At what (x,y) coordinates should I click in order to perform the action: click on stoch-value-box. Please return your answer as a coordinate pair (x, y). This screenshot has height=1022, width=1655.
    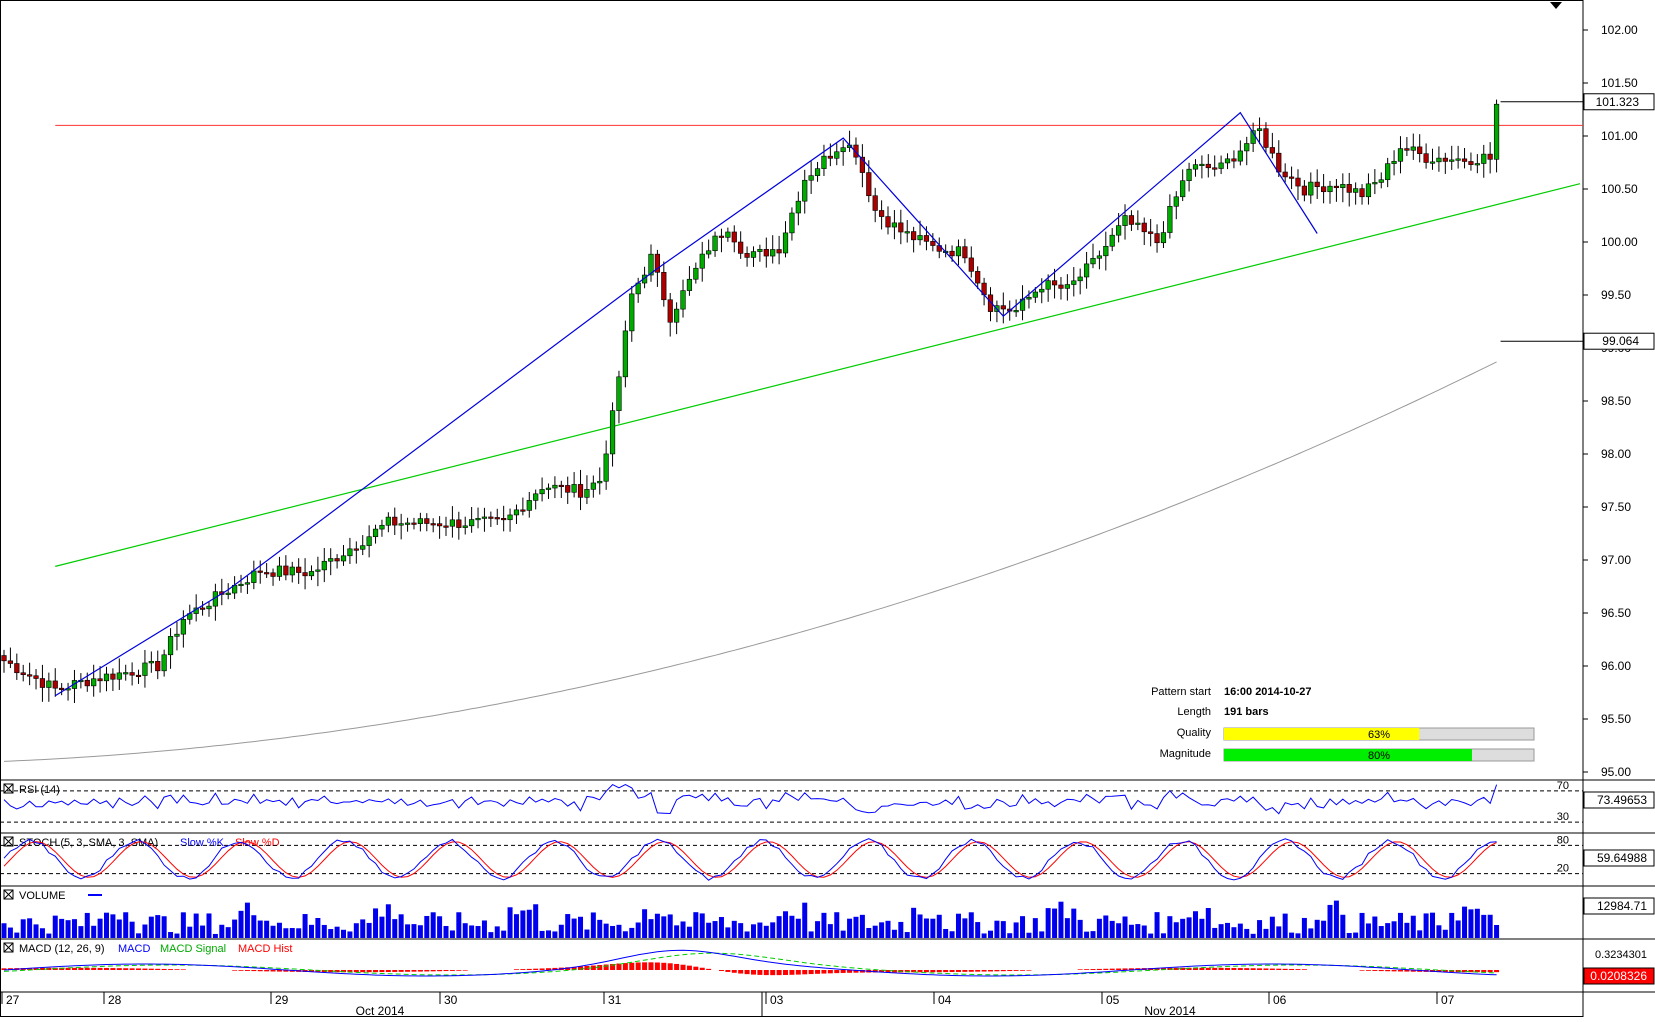
    Looking at the image, I should click on (1619, 858).